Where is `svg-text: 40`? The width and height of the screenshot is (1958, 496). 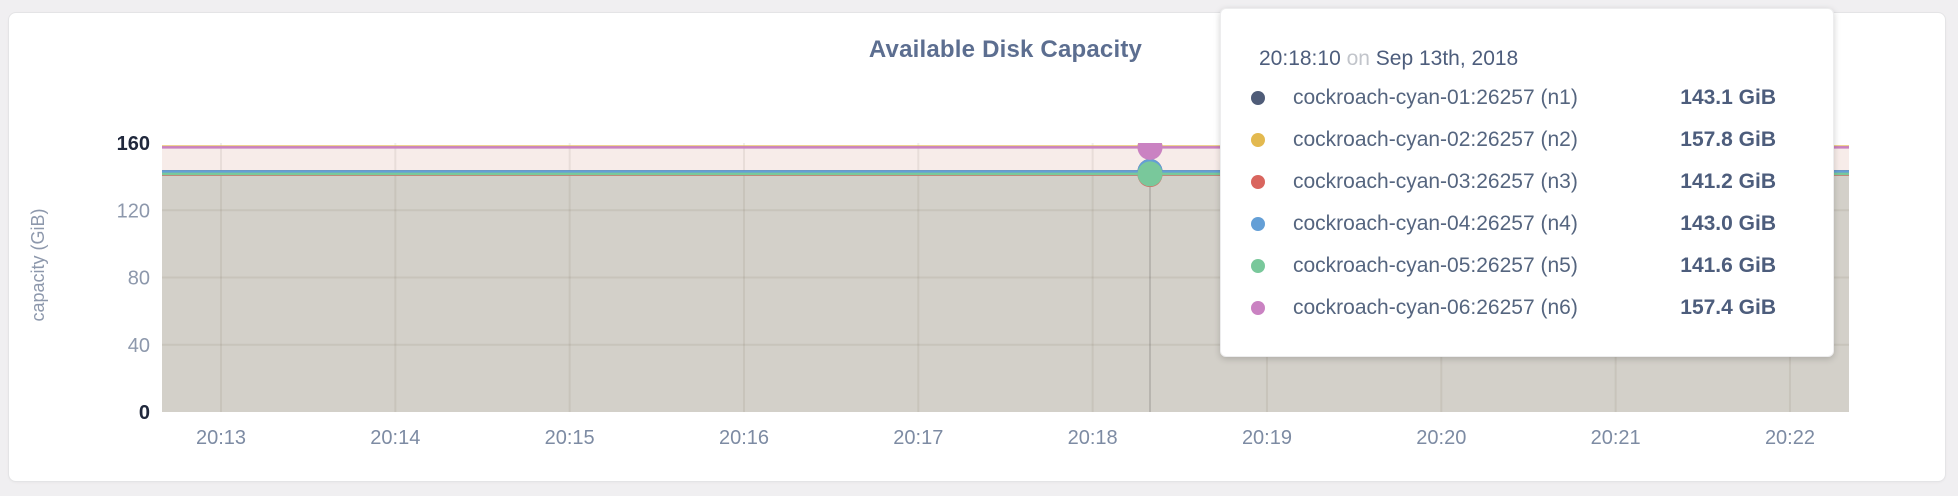
svg-text: 40 is located at coordinates (139, 346).